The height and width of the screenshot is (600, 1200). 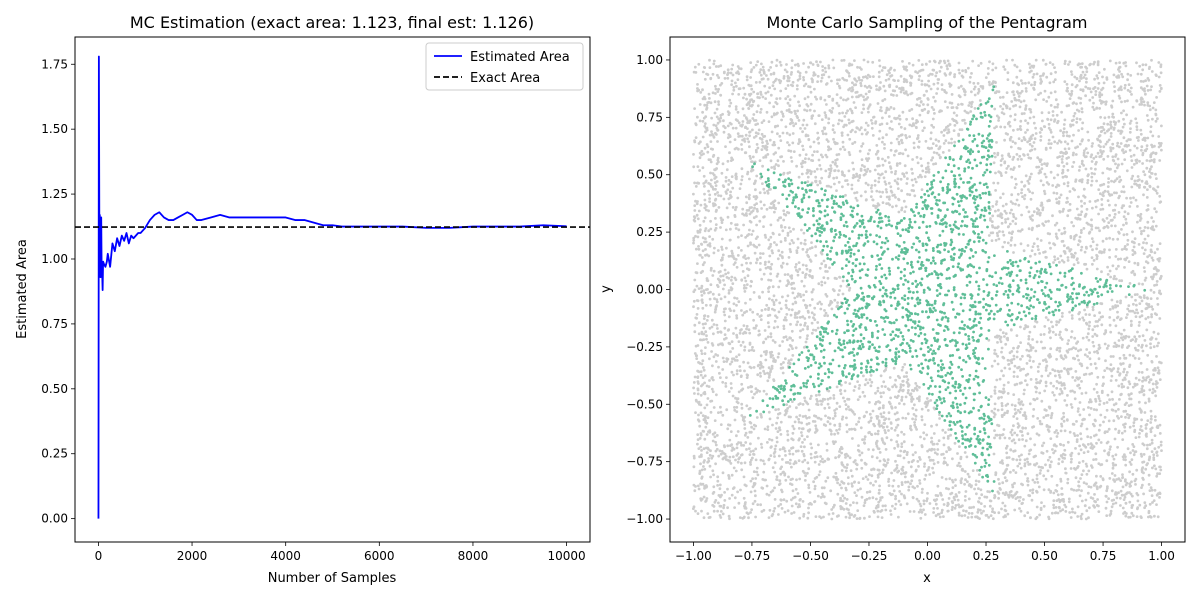 I want to click on sampling-x-axis-label: x, so click(x=927, y=578).